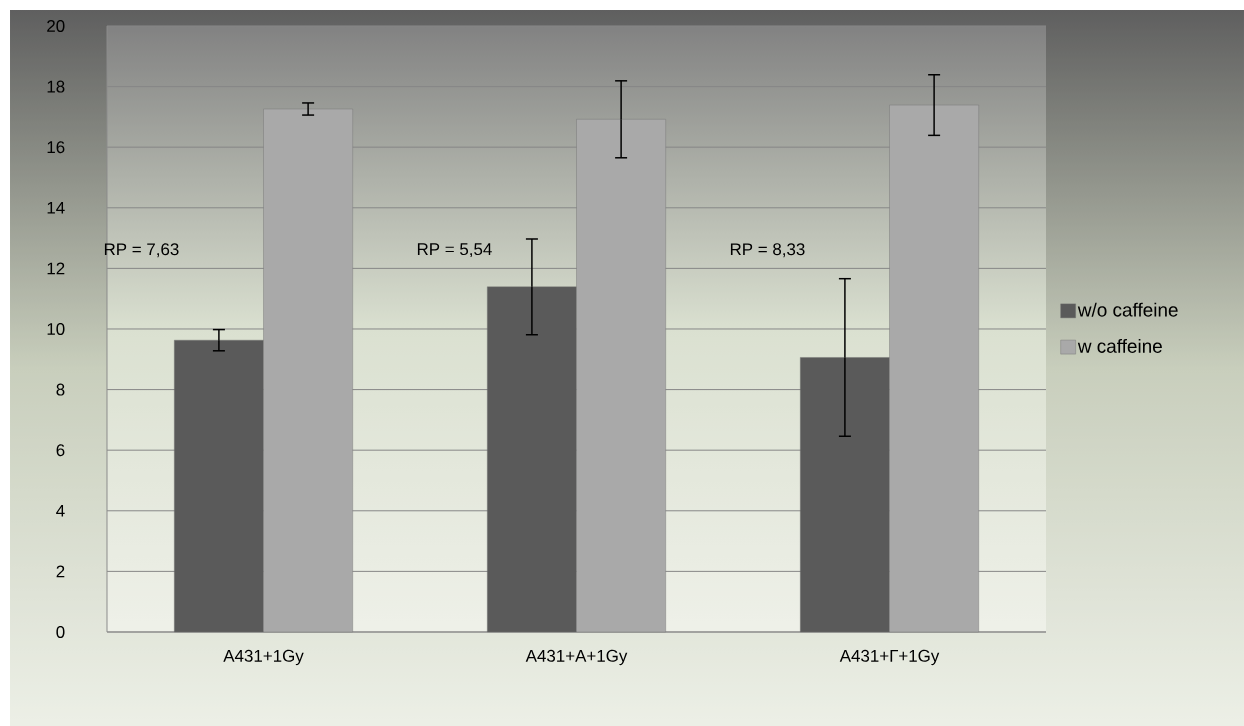  Describe the element at coordinates (56, 268) in the screenshot. I see `y-tick-label: 12` at that location.